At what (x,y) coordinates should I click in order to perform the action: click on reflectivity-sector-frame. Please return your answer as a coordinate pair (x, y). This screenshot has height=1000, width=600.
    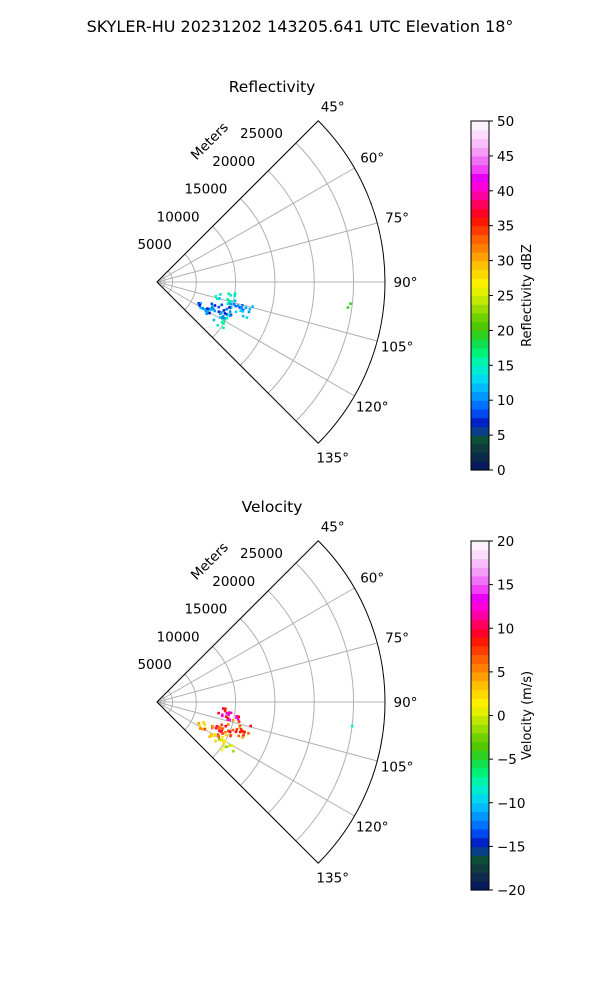
    Looking at the image, I should click on (271, 282).